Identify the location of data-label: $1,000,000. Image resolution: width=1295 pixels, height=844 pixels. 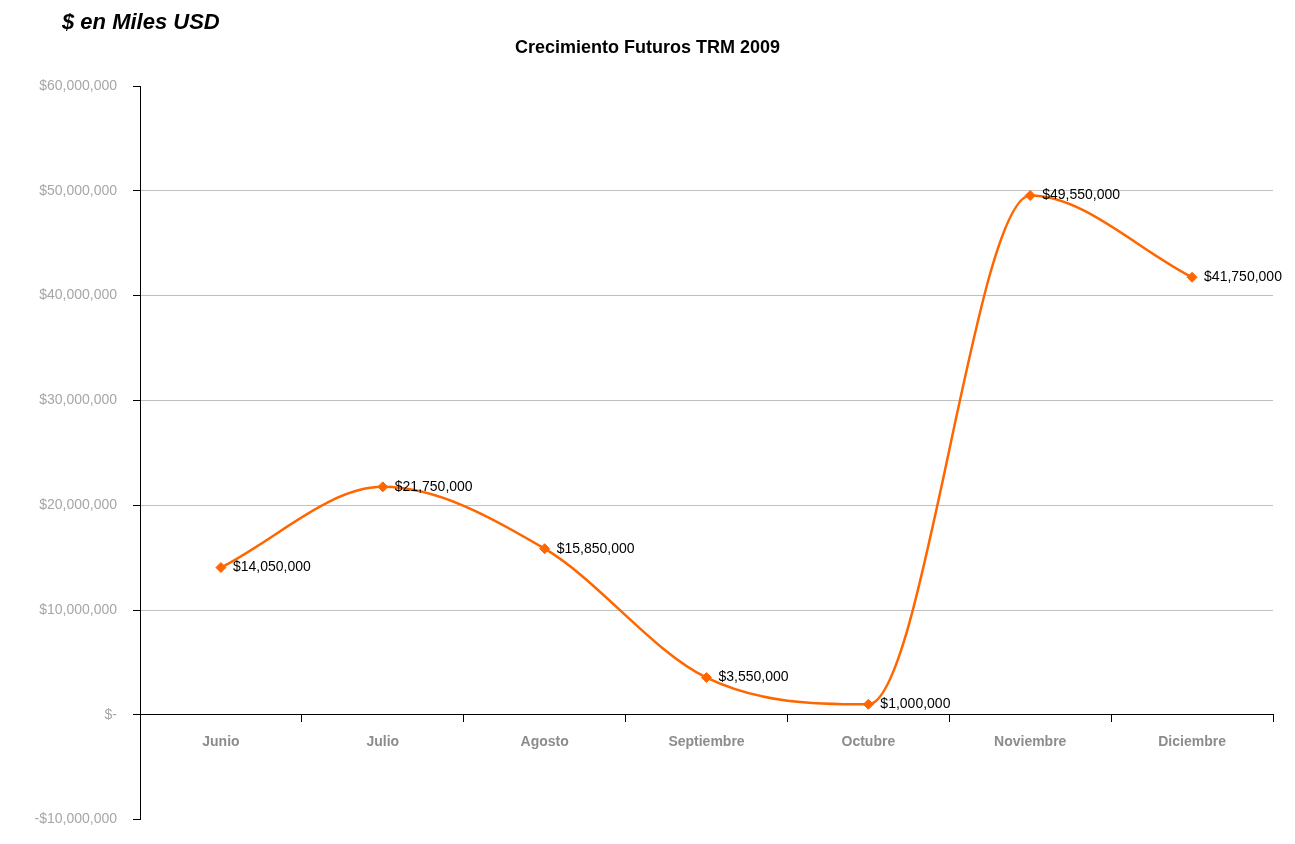
(915, 703).